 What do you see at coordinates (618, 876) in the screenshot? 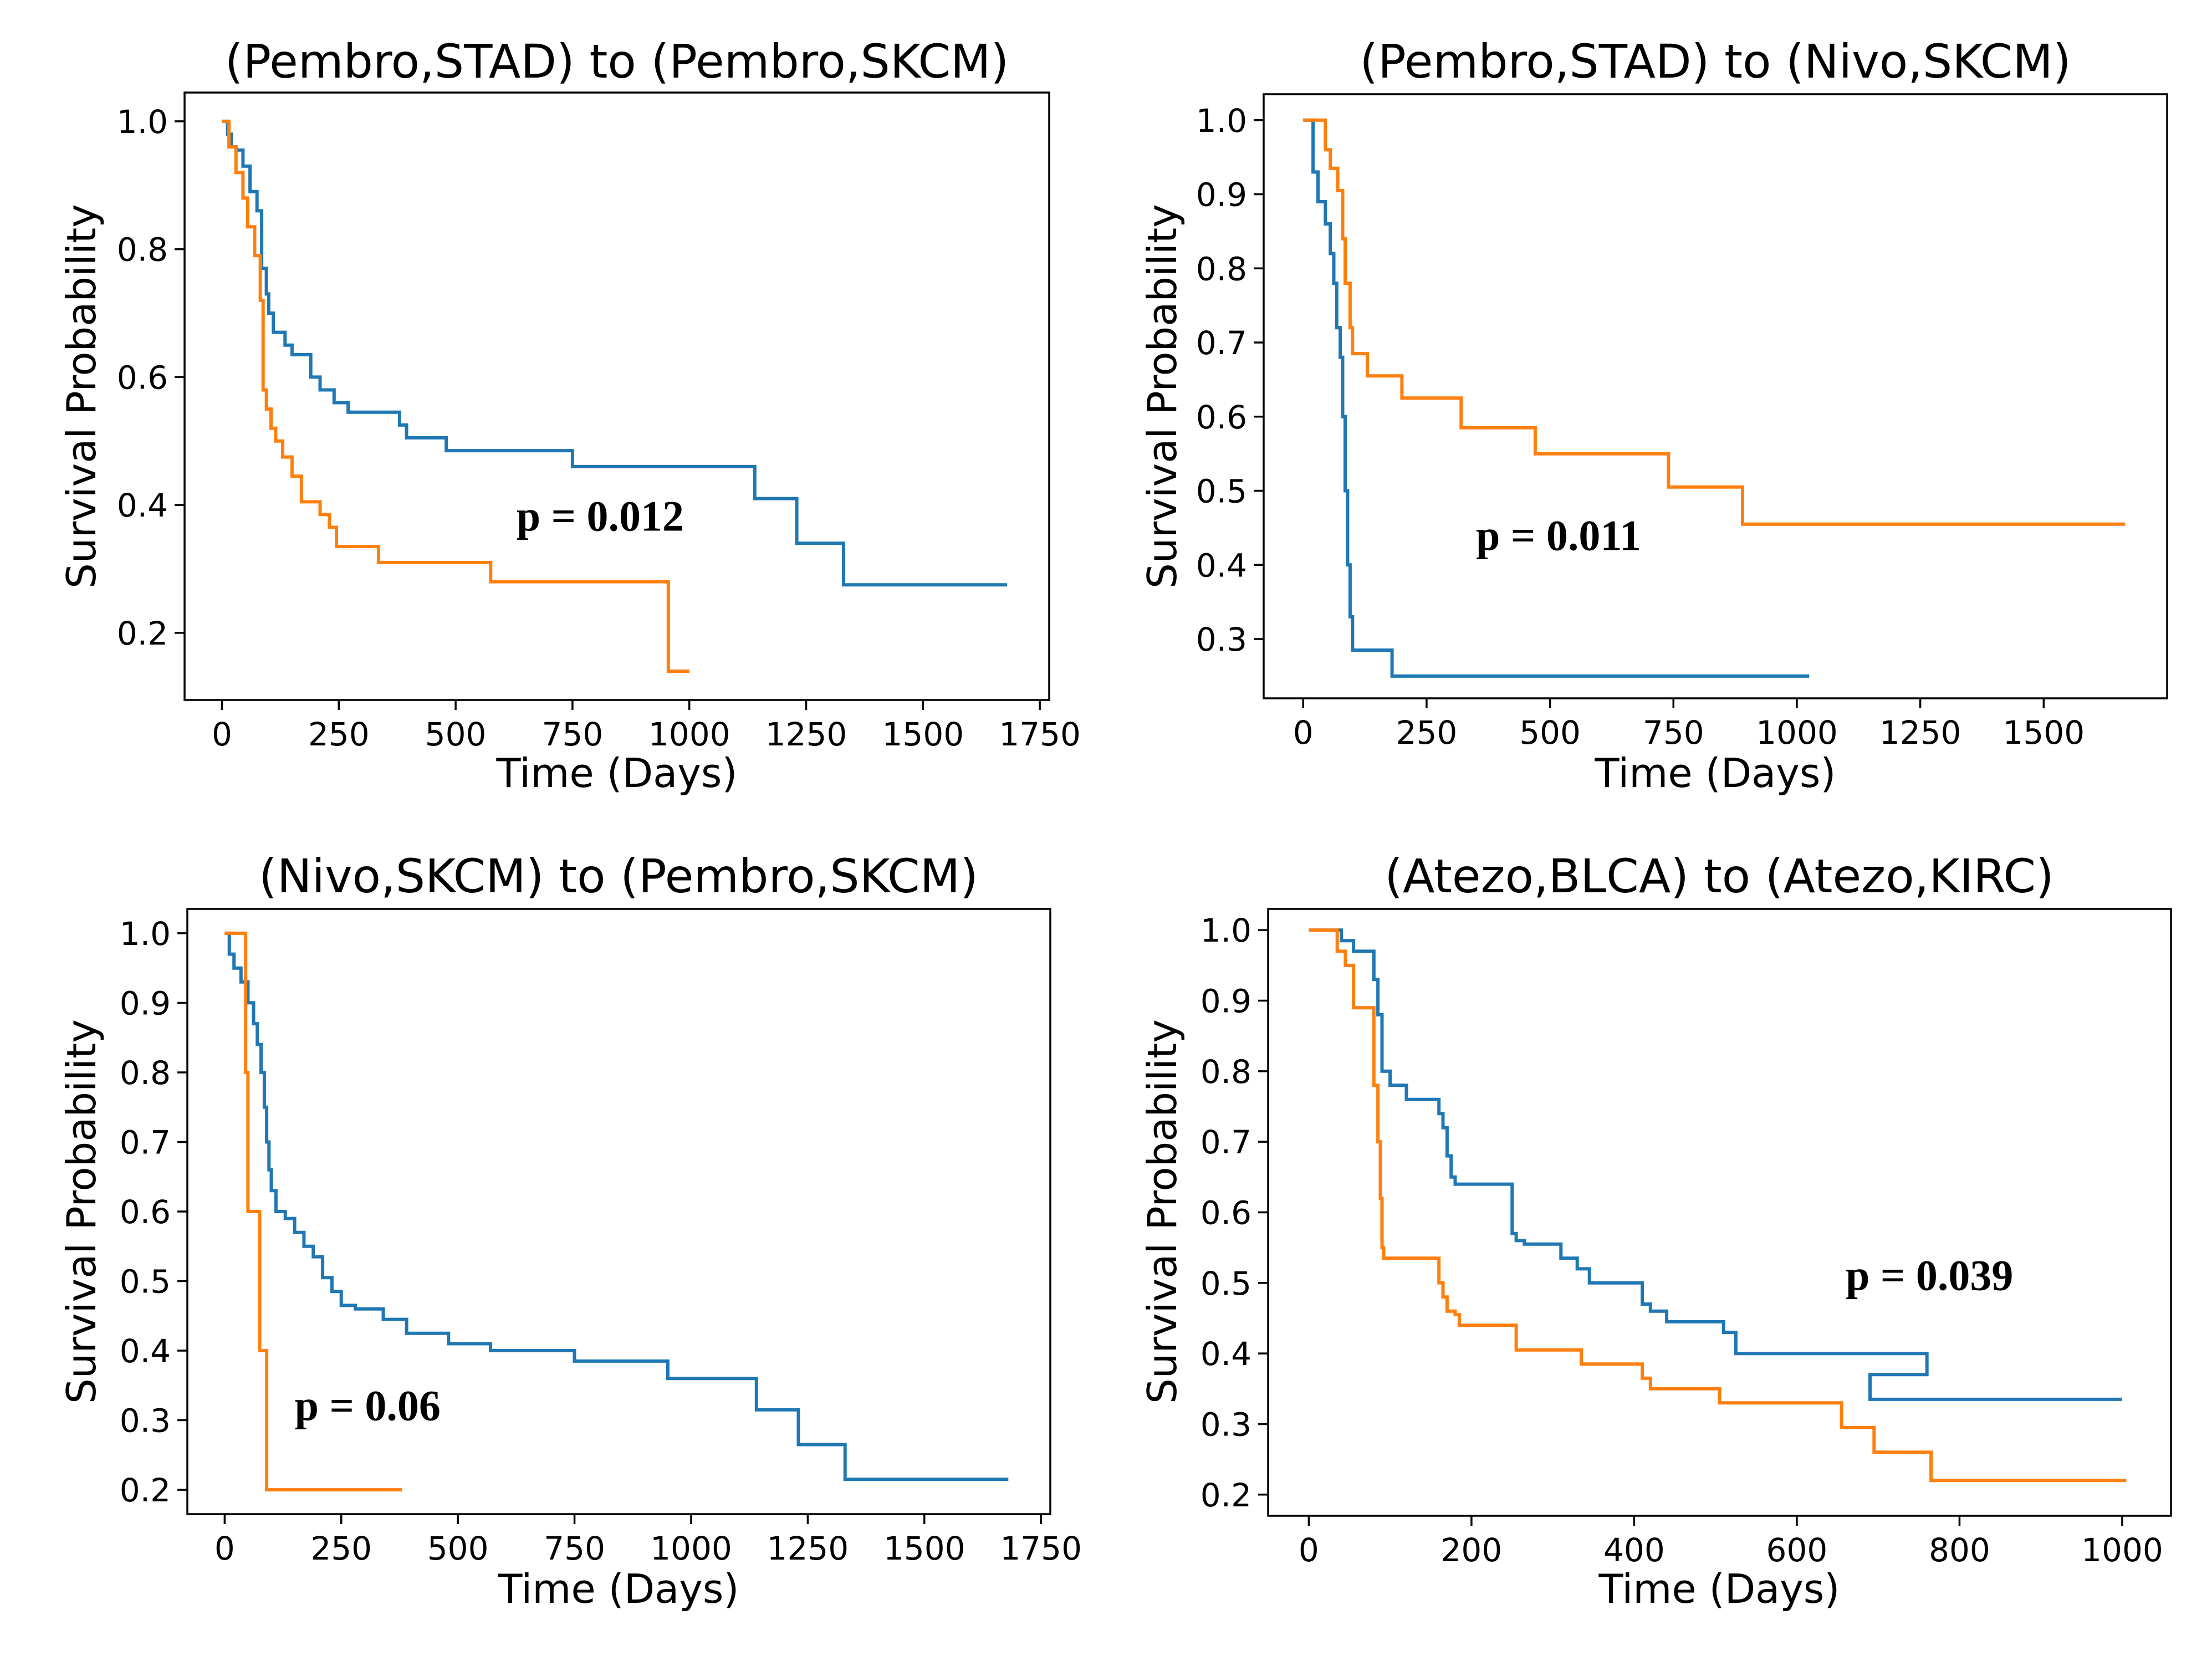
I see `panel-title: (Nivo,SKCM) to (Pembro,SKCM)` at bounding box center [618, 876].